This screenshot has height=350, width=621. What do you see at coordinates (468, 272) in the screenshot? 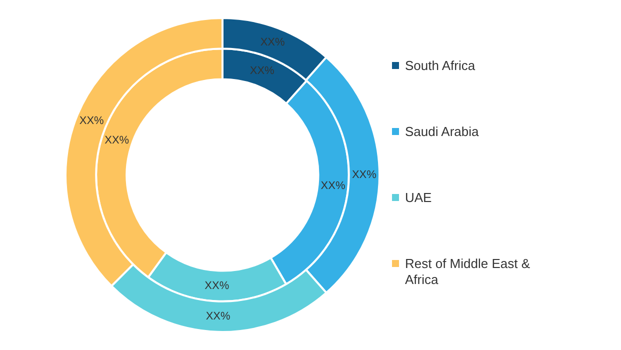
I see `legend-label: Rest of Middle East & Africa` at bounding box center [468, 272].